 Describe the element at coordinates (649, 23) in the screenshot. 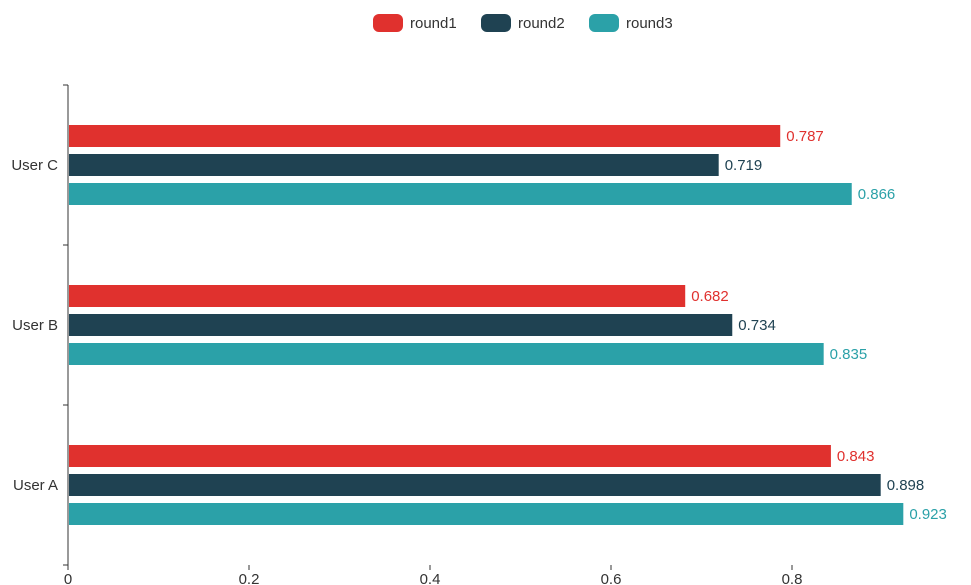

I see `legend-label-round3: round3` at that location.